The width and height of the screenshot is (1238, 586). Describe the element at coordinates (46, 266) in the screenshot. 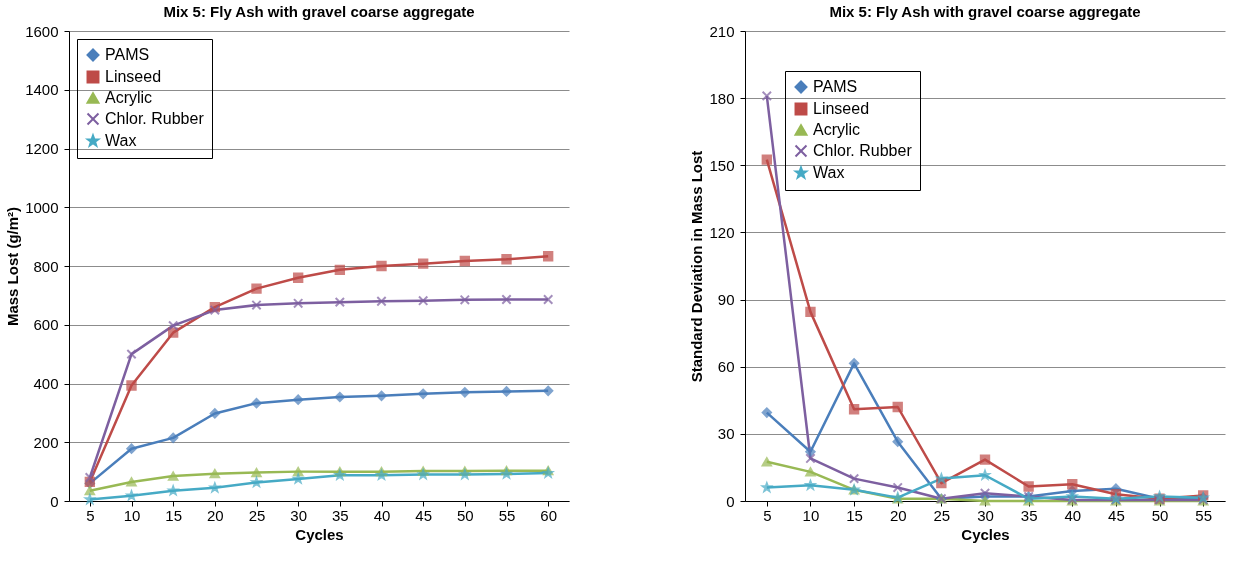

I see `y-tick-label: 800` at that location.